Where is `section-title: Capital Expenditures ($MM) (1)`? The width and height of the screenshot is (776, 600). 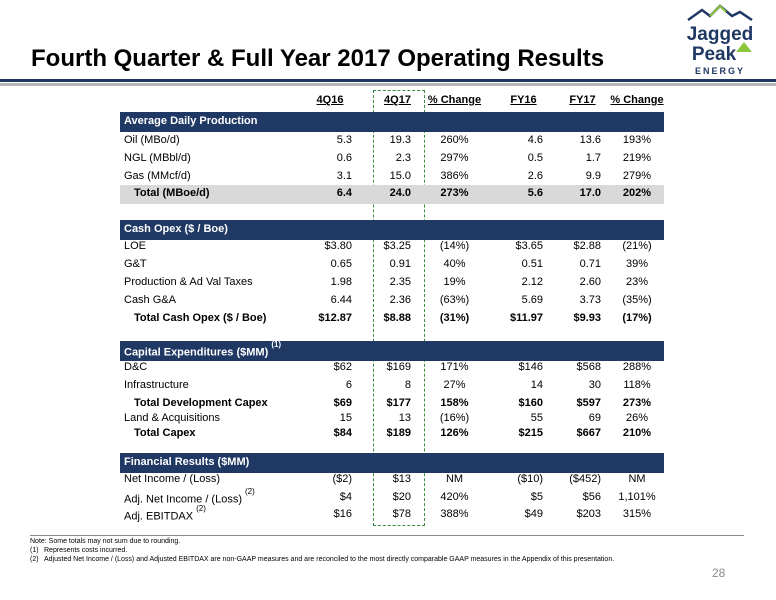 section-title: Capital Expenditures ($MM) (1) is located at coordinates (202, 349).